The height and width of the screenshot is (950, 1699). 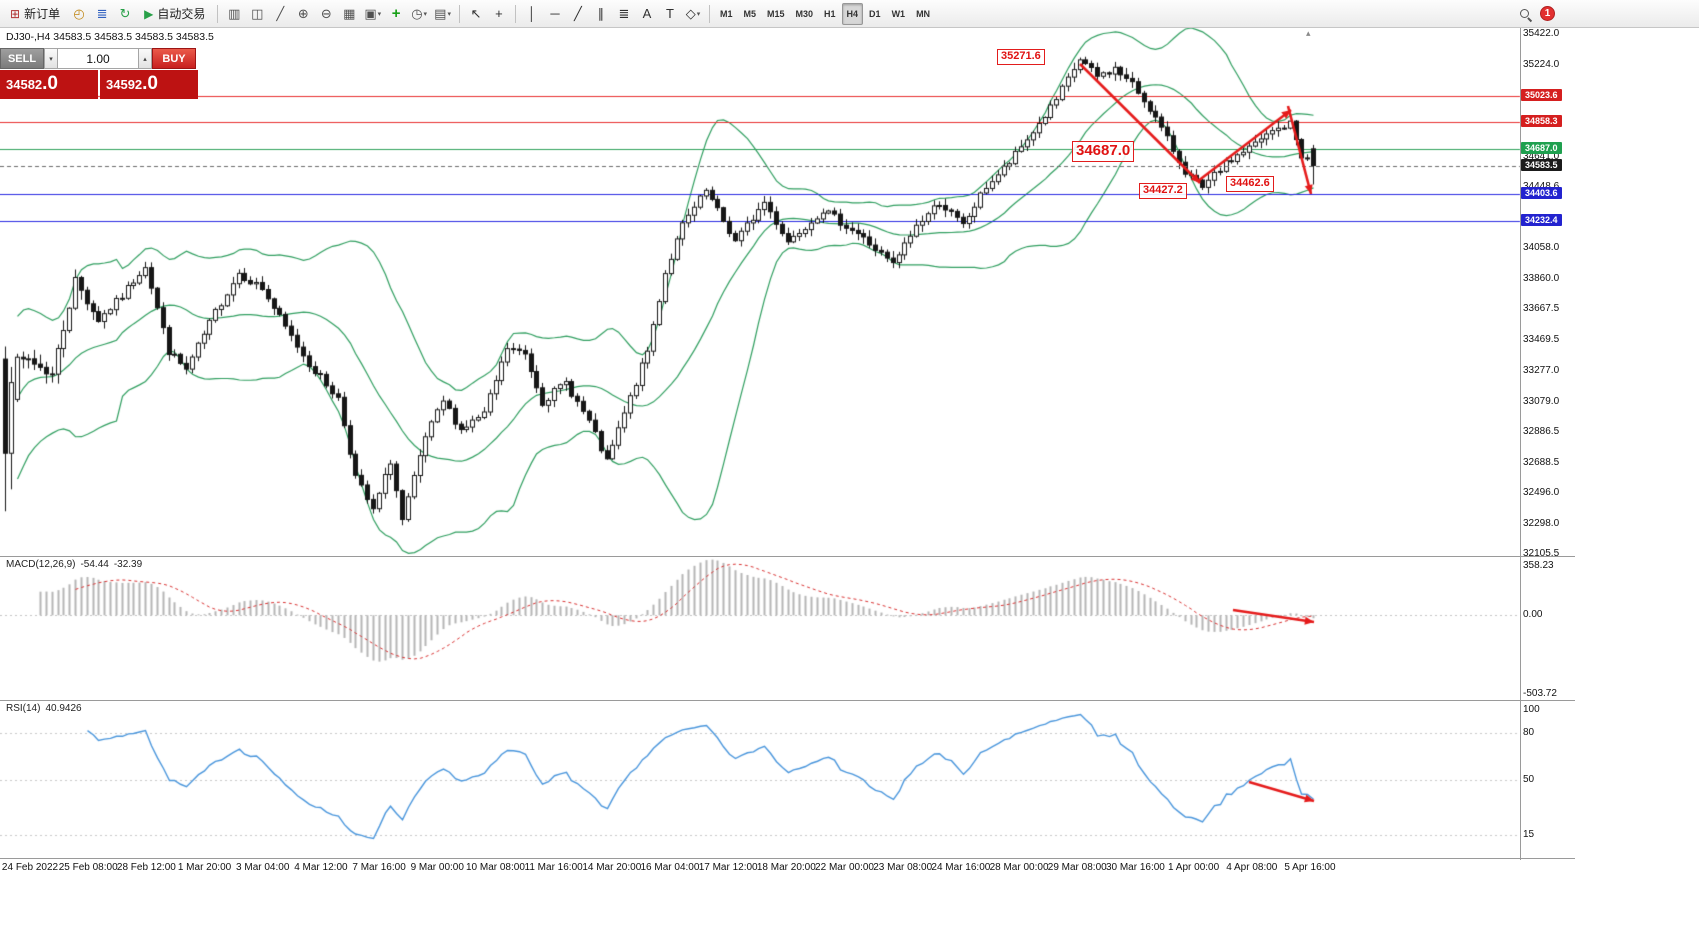 I want to click on buy-price-display: 34592 .0, so click(x=149, y=84).